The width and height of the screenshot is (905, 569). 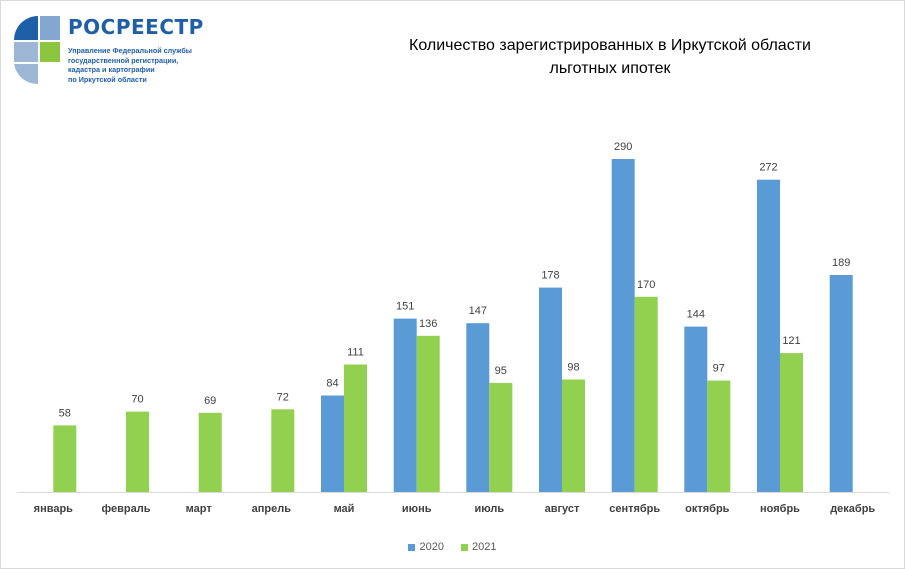 What do you see at coordinates (283, 397) in the screenshot?
I see `data-label-2021-апрель: 72` at bounding box center [283, 397].